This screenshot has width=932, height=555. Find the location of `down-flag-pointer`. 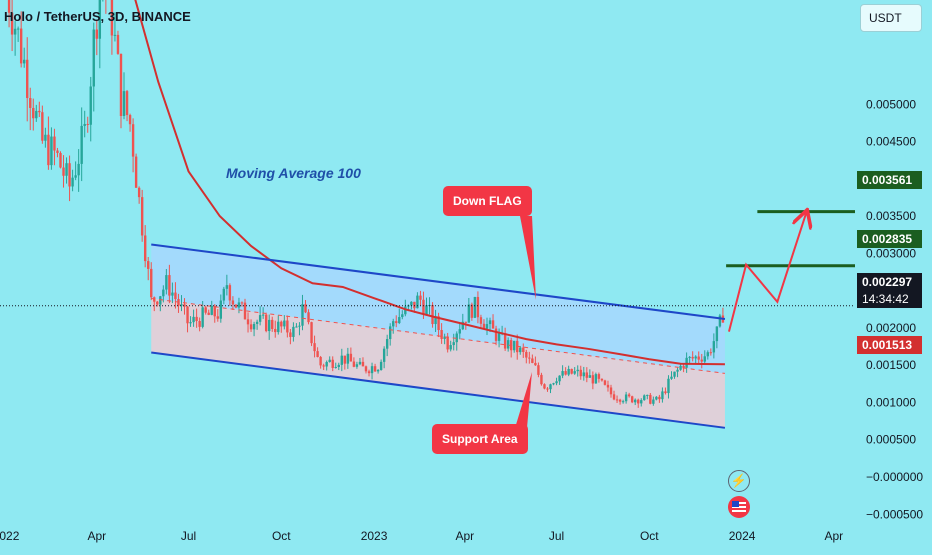

down-flag-pointer is located at coordinates (528, 258).